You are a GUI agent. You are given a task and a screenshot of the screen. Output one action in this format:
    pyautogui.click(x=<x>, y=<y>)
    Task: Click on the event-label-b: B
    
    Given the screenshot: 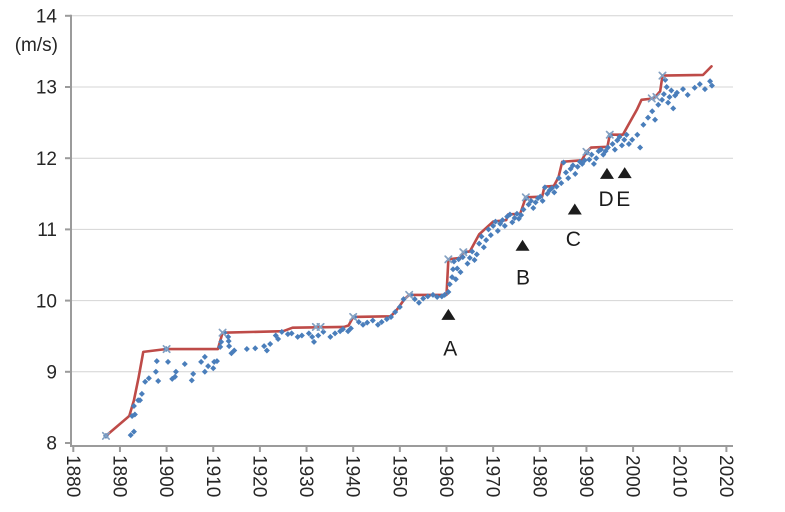 What is the action you would take?
    pyautogui.click(x=523, y=277)
    